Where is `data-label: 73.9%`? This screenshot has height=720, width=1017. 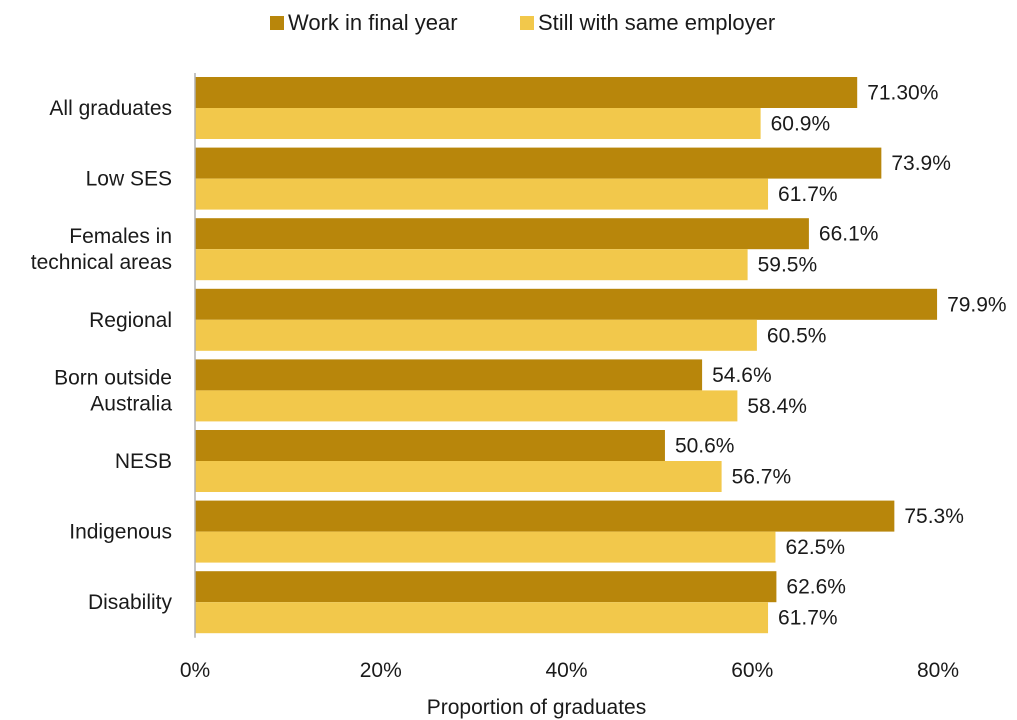 data-label: 73.9% is located at coordinates (921, 163).